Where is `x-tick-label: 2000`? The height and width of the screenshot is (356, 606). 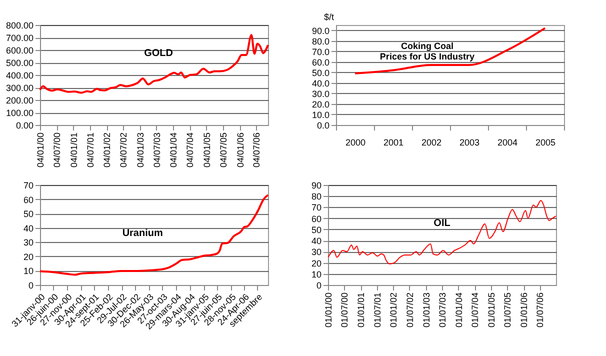 x-tick-label: 2000 is located at coordinates (355, 143).